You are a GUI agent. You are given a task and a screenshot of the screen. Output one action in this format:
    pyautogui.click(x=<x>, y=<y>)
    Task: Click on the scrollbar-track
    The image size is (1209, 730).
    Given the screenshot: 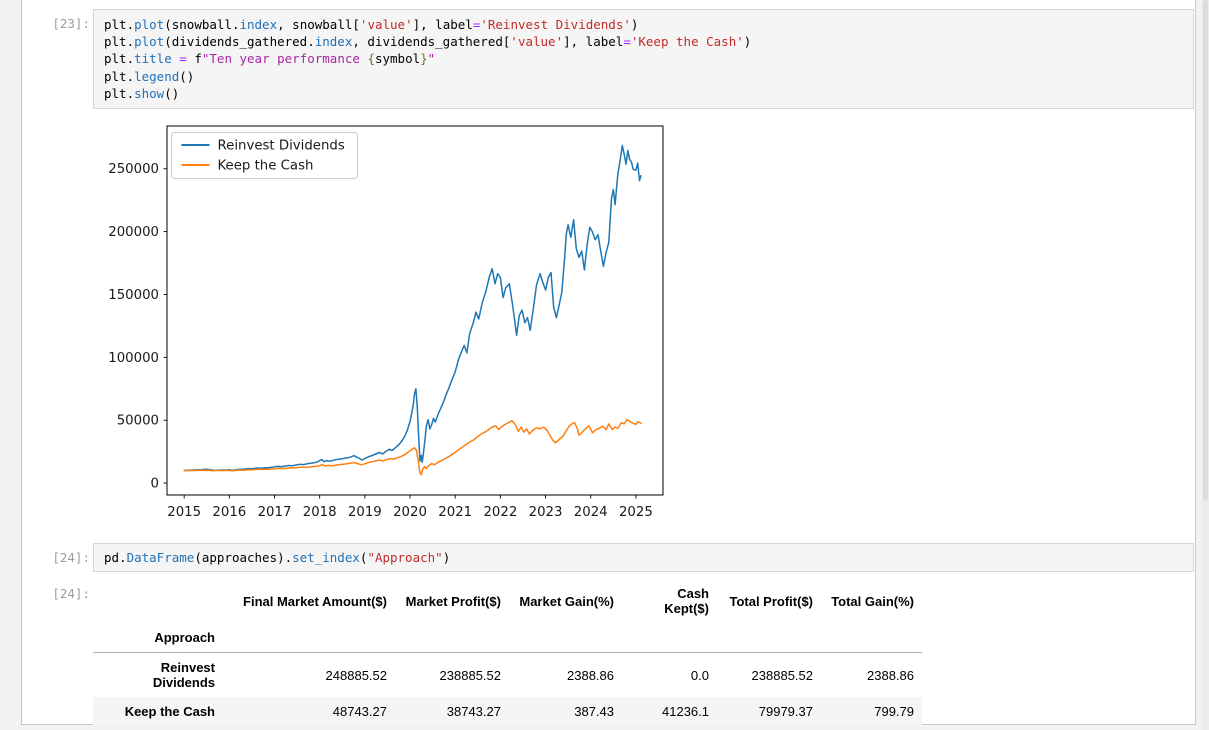 What is the action you would take?
    pyautogui.click(x=1205, y=365)
    